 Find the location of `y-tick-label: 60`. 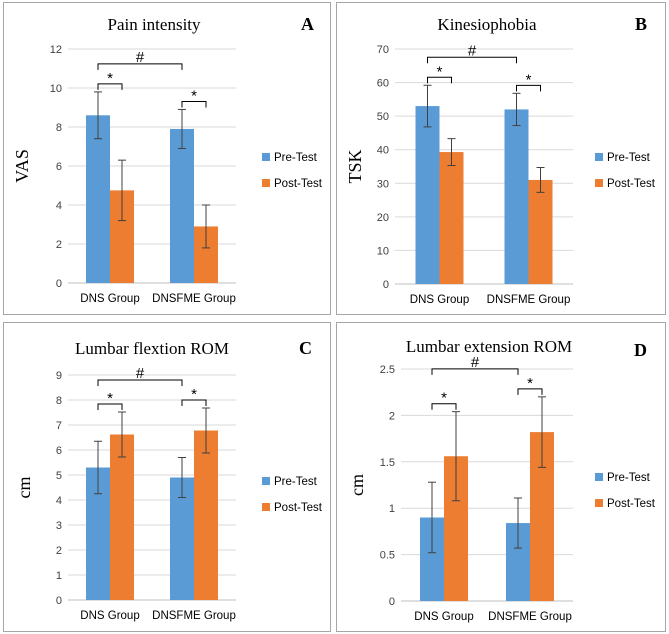

y-tick-label: 60 is located at coordinates (383, 84).